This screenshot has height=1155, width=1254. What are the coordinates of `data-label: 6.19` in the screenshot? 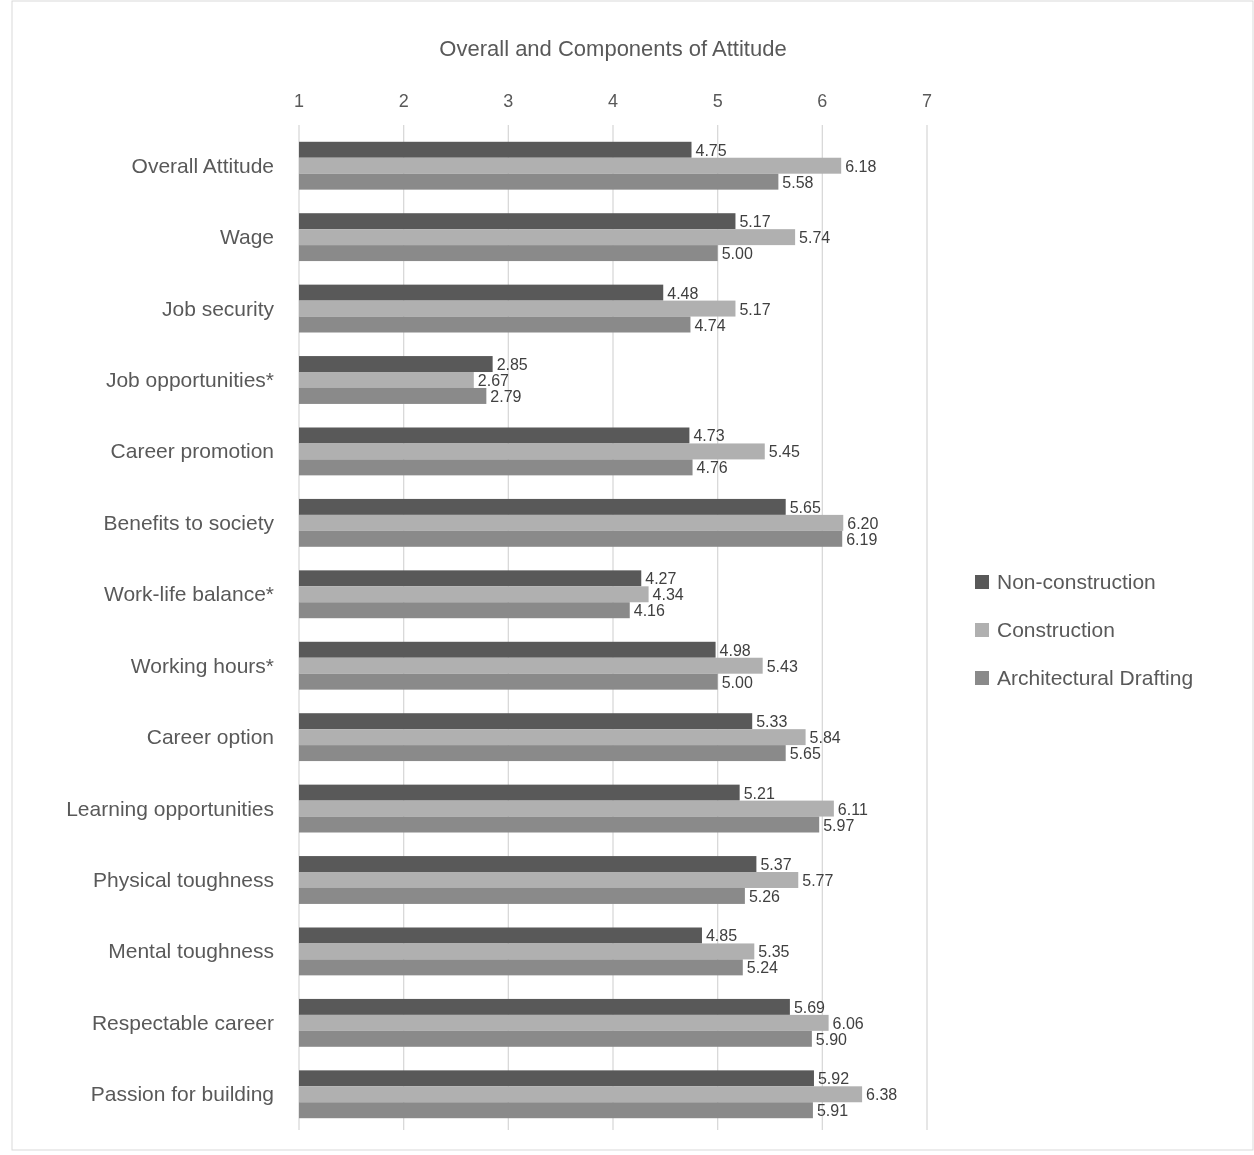 It's located at (862, 539).